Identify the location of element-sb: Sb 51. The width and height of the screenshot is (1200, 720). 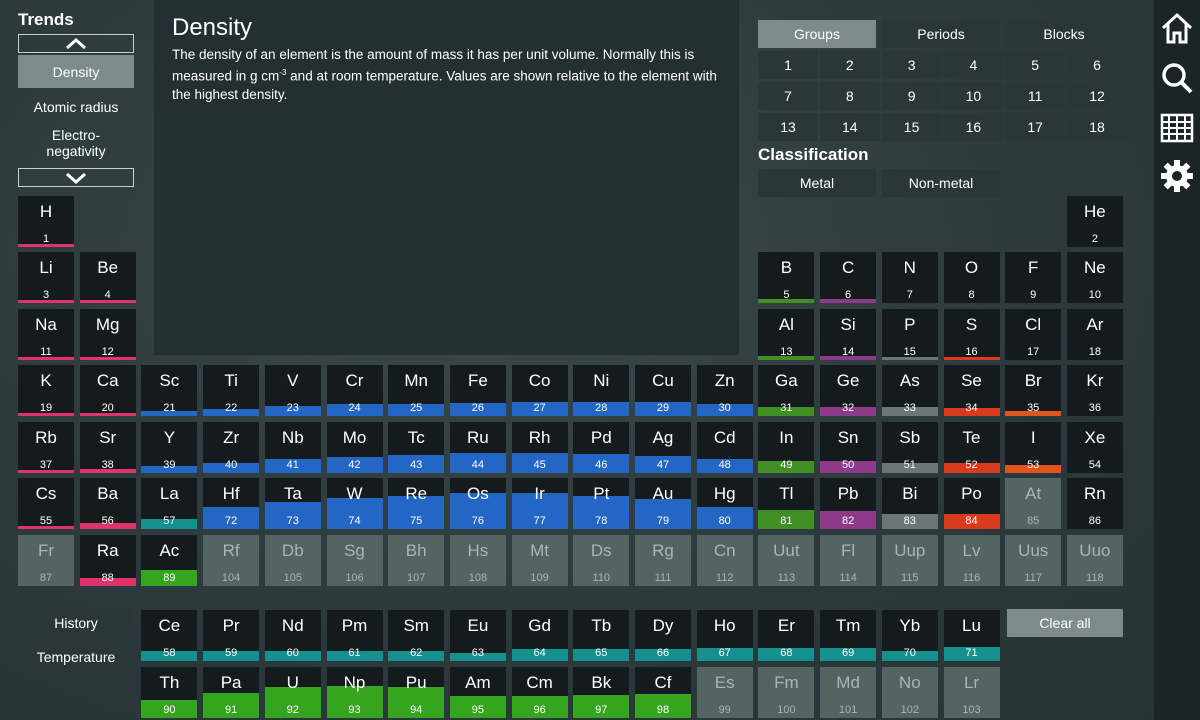
(909, 447).